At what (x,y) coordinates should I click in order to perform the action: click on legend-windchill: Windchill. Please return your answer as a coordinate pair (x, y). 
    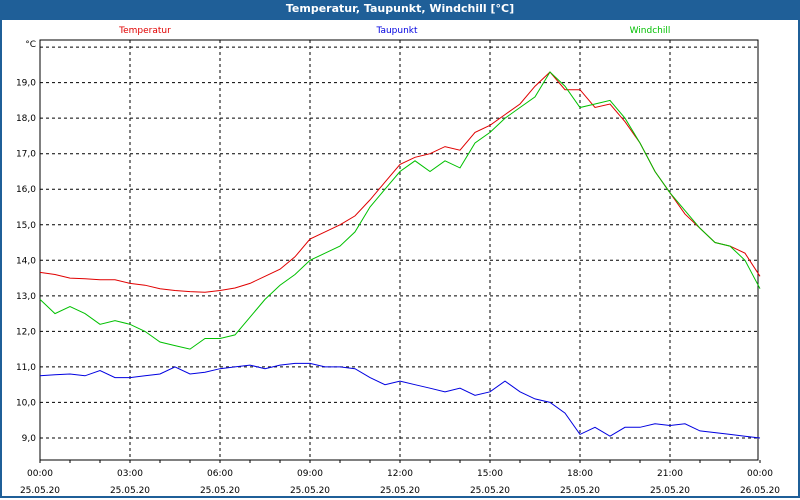
    Looking at the image, I should click on (650, 31).